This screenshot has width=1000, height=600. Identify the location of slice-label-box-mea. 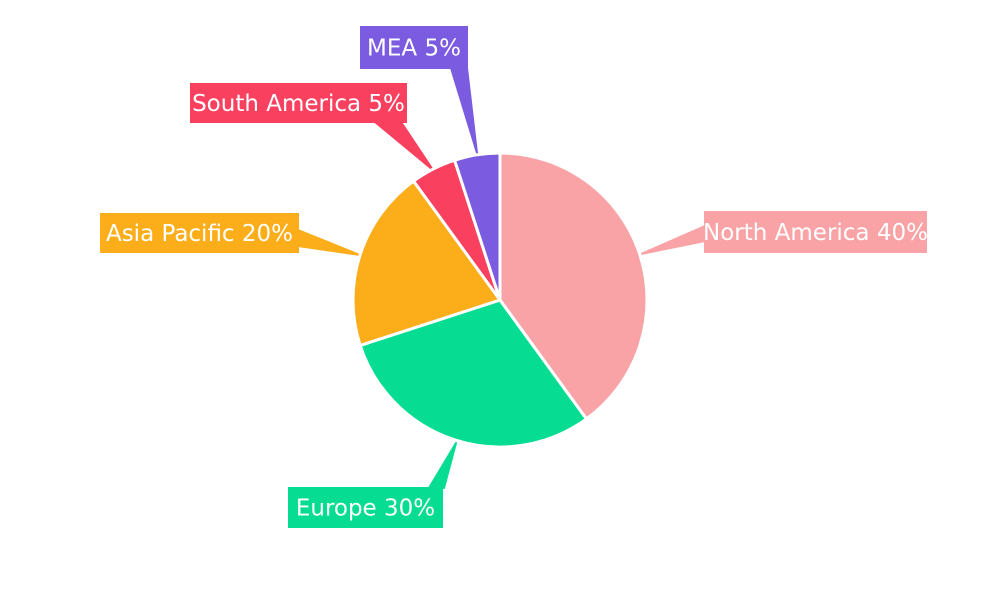
(414, 47).